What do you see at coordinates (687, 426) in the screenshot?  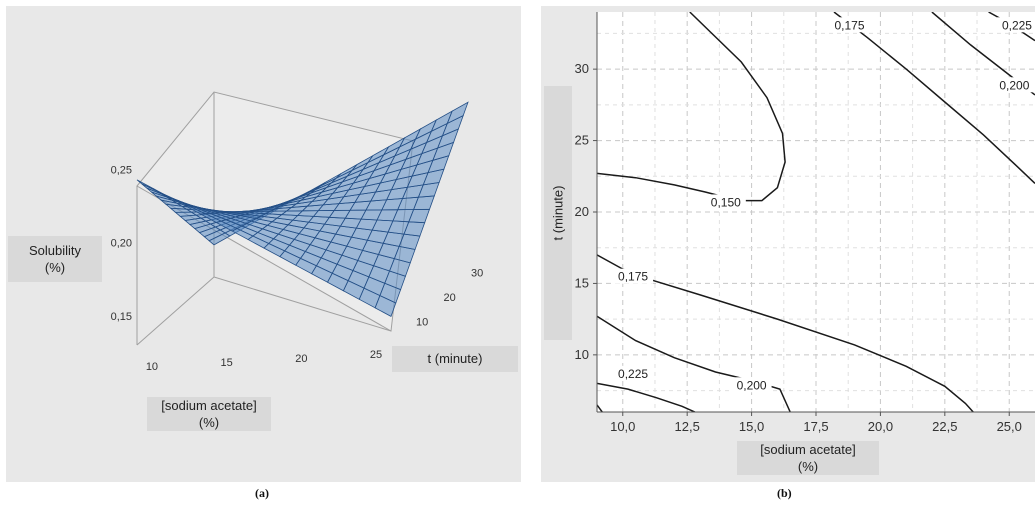 I see `contour-x-tick-label: 12,5` at bounding box center [687, 426].